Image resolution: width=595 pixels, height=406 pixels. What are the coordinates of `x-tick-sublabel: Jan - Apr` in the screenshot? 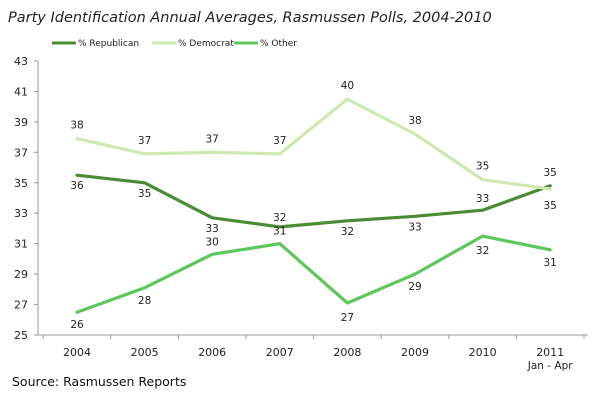 It's located at (550, 366).